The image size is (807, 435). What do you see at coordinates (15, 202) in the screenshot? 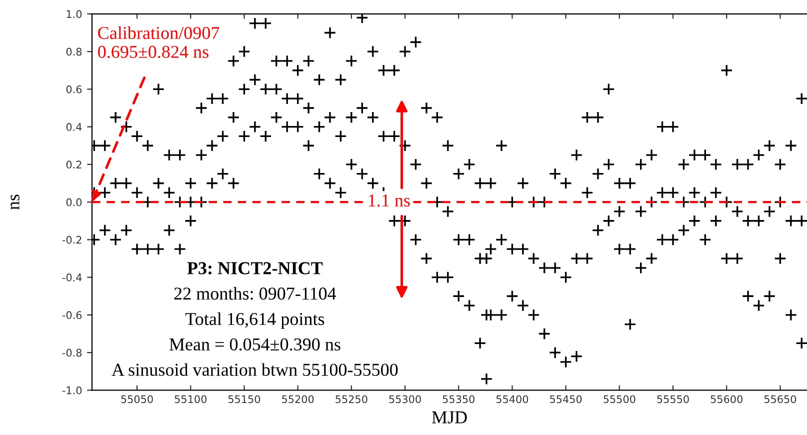
I see `y-axis-title: ns` at bounding box center [15, 202].